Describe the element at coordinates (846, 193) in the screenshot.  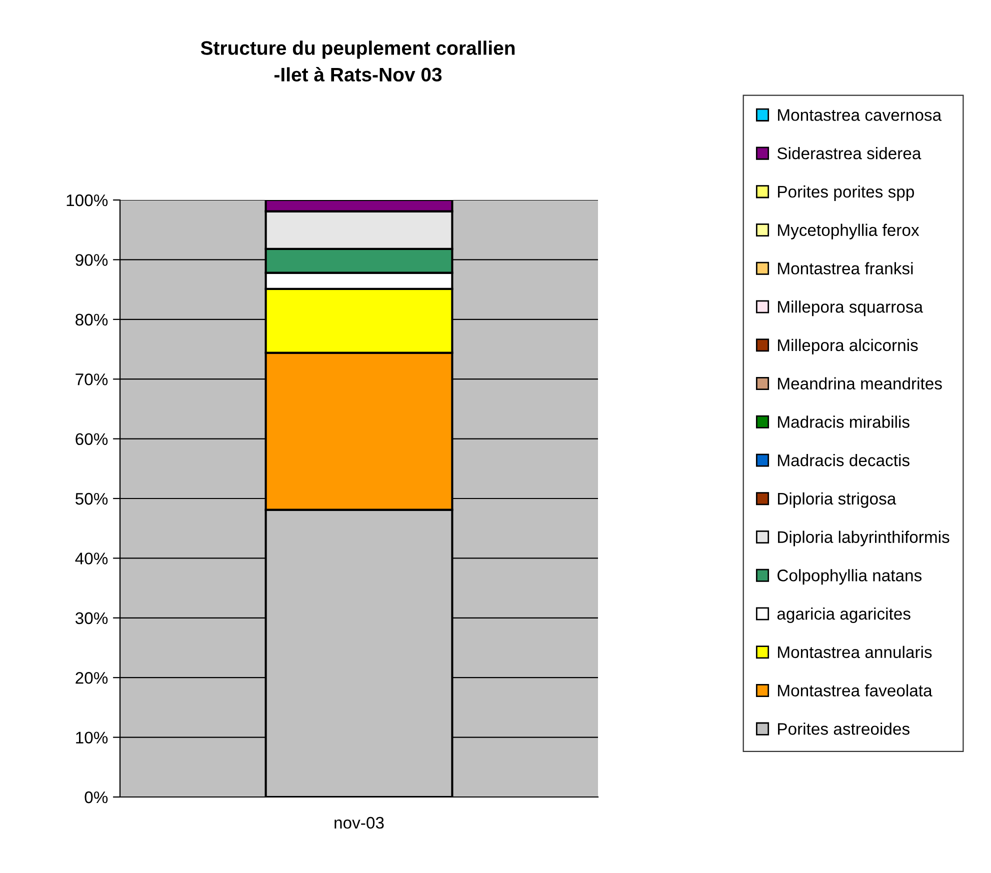
I see `legend-label: Porites porites spp` at that location.